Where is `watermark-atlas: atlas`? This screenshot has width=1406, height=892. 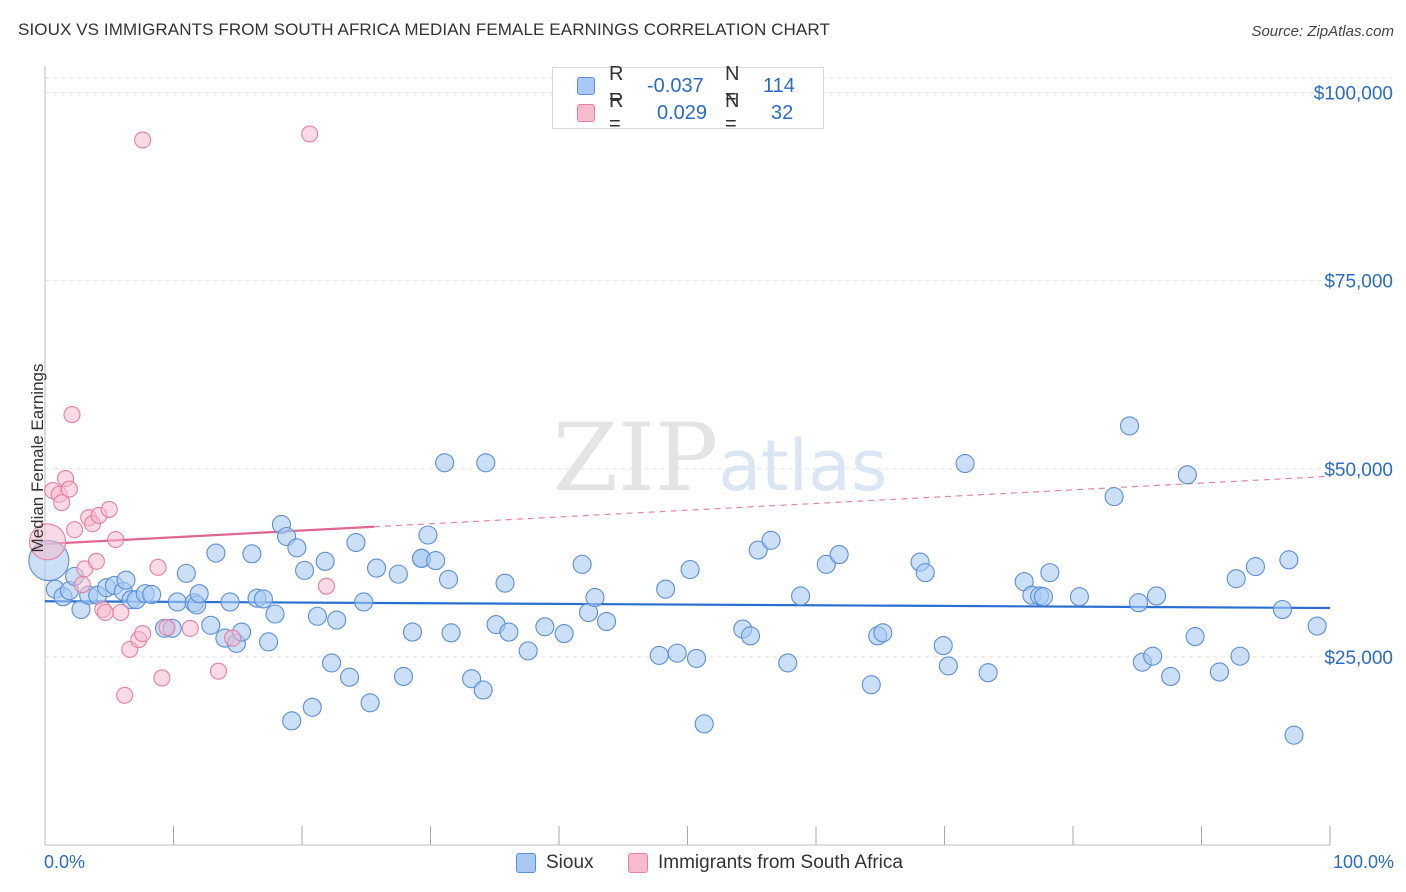
watermark-atlas: atlas is located at coordinates (802, 466).